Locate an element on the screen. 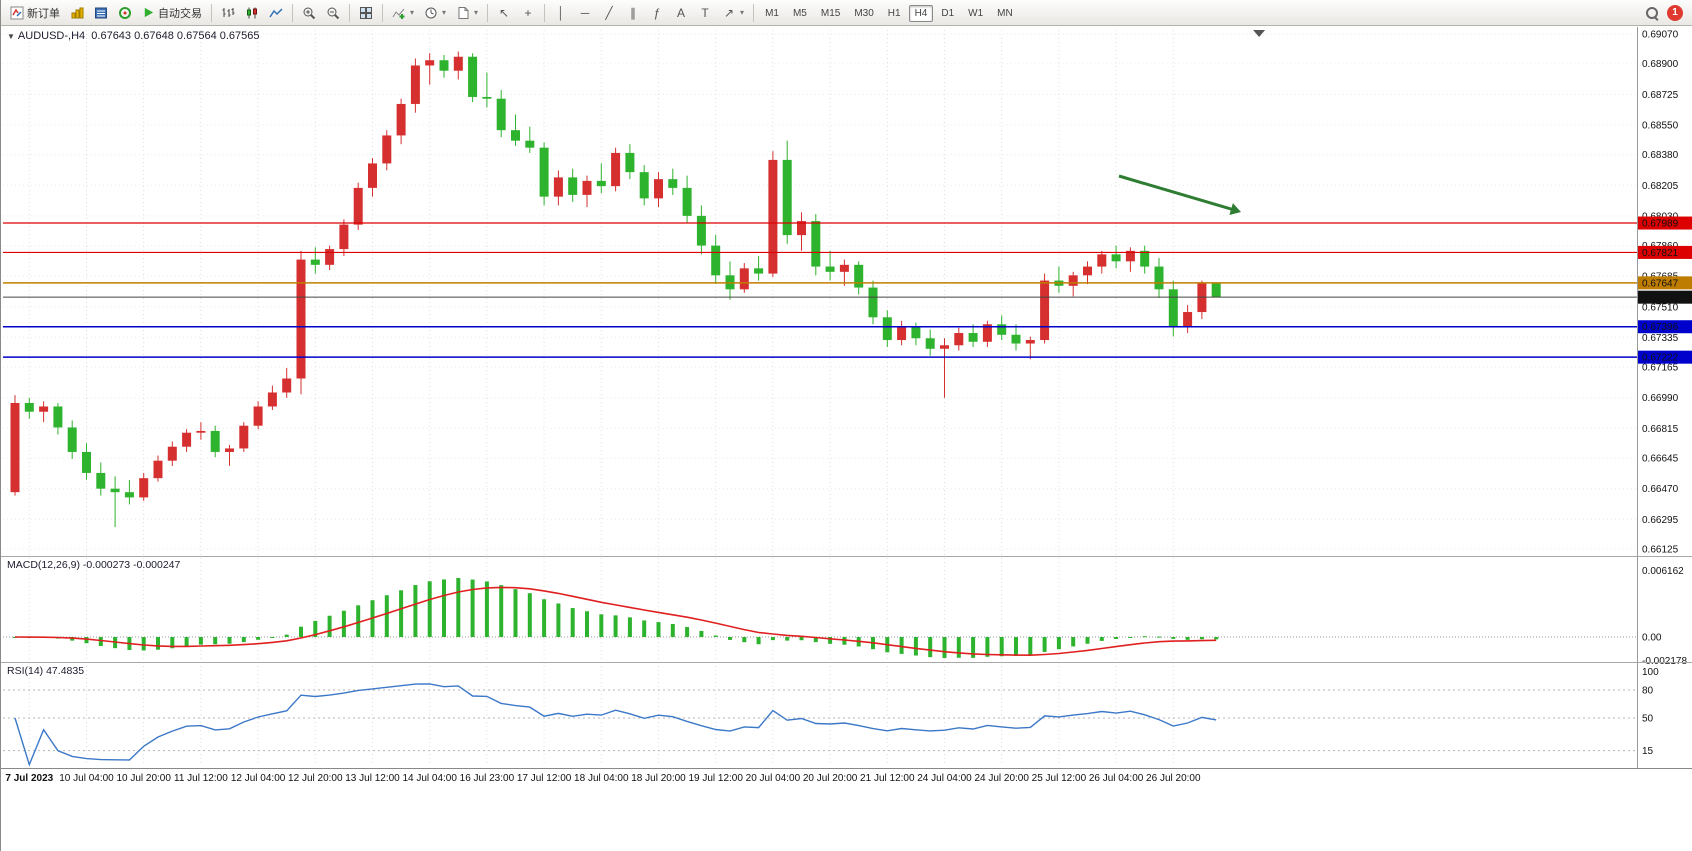 The height and width of the screenshot is (851, 1692). svg-text: 26 Jul 04:00 is located at coordinates (1116, 778).